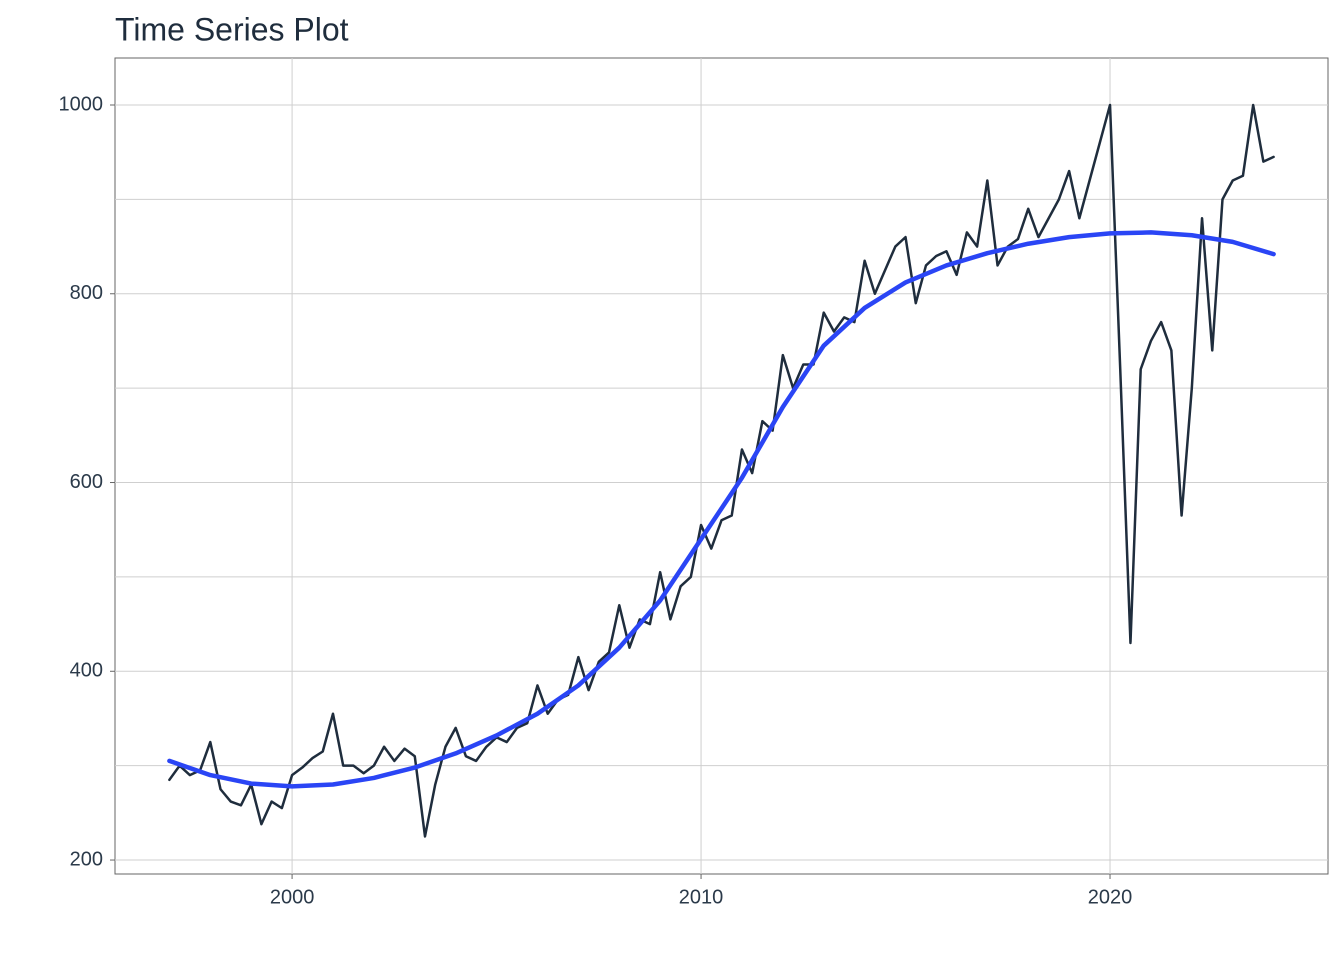 The height and width of the screenshot is (960, 1344). What do you see at coordinates (86, 293) in the screenshot?
I see `y-tick-label: 800` at bounding box center [86, 293].